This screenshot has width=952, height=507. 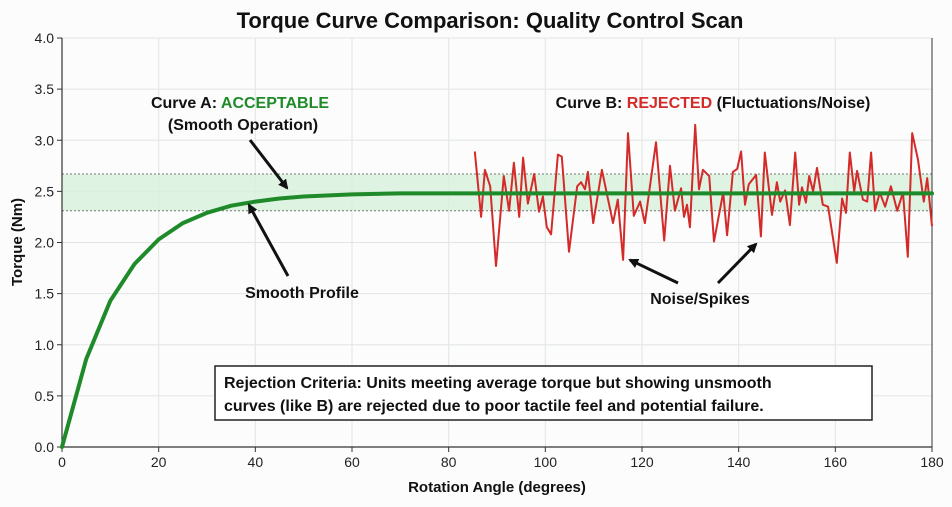 What do you see at coordinates (642, 462) in the screenshot?
I see `x-tick-label: 120` at bounding box center [642, 462].